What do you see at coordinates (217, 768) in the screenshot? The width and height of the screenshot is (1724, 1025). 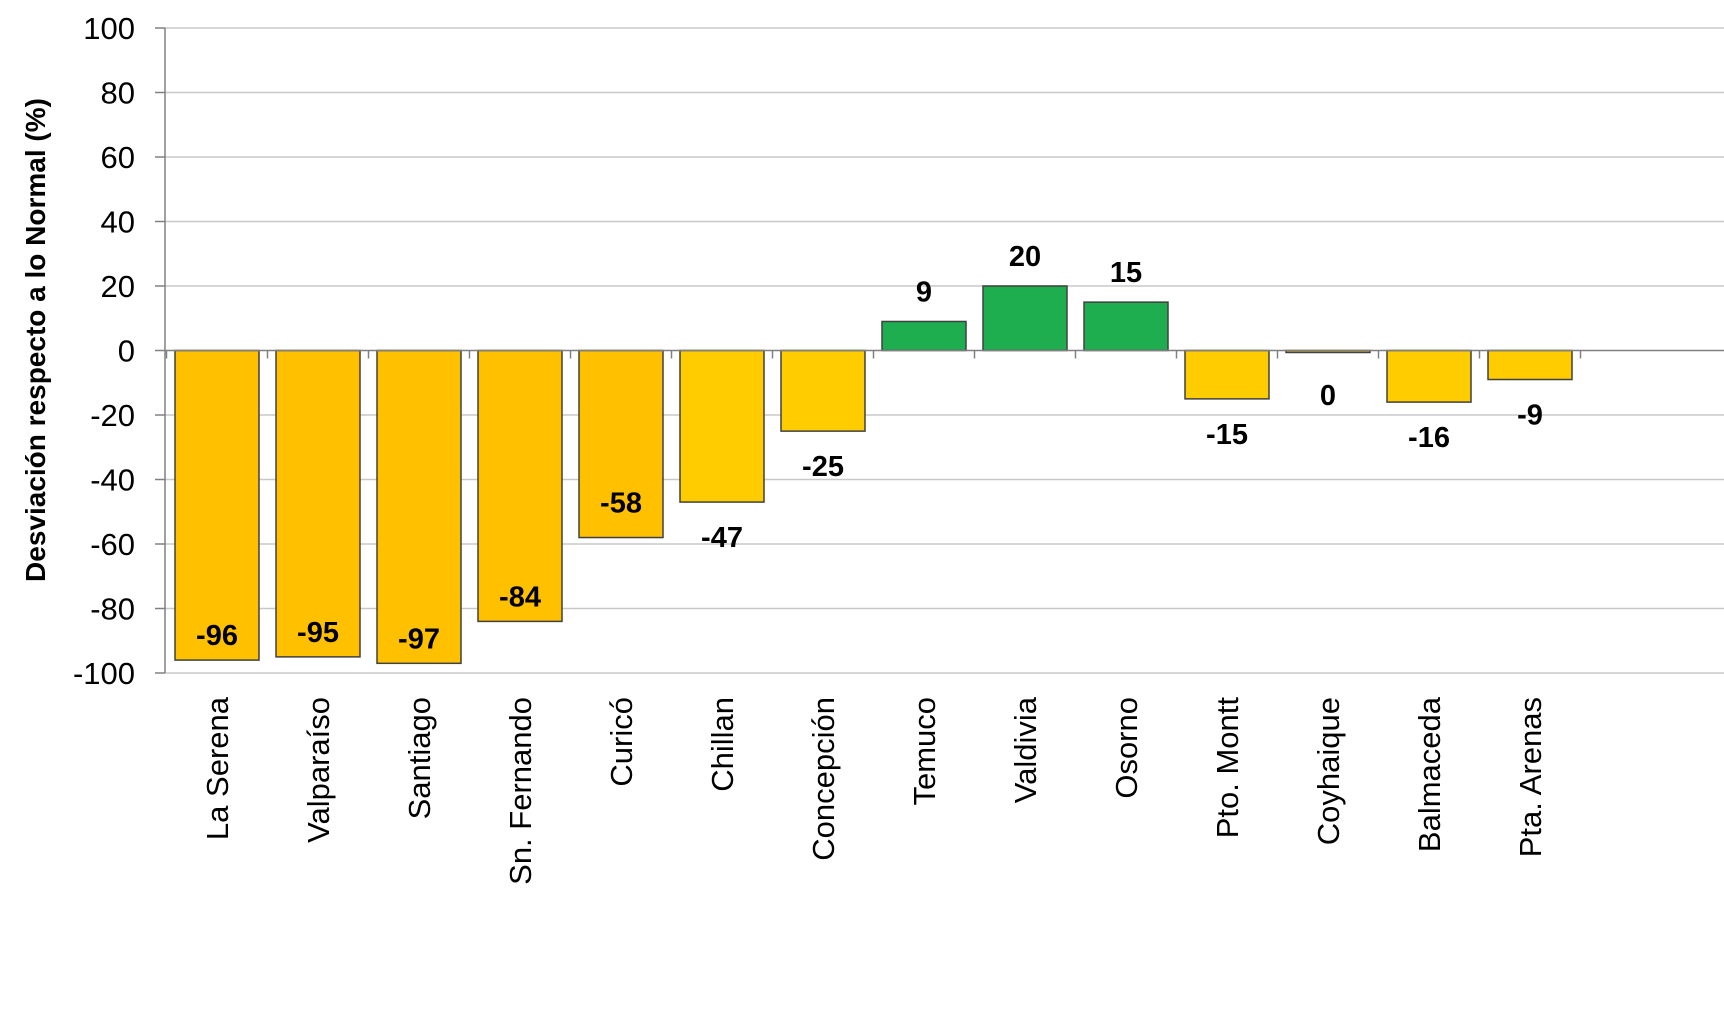 I see `x-category-label: La Serena` at bounding box center [217, 768].